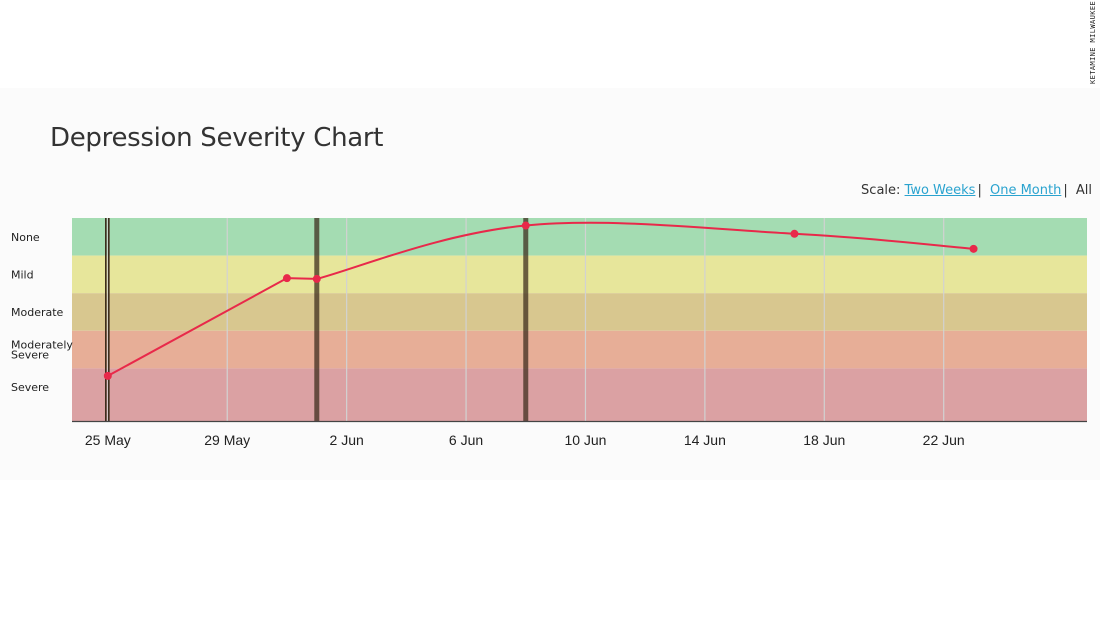  I want to click on page-title: Depression Severity Chart, so click(217, 138).